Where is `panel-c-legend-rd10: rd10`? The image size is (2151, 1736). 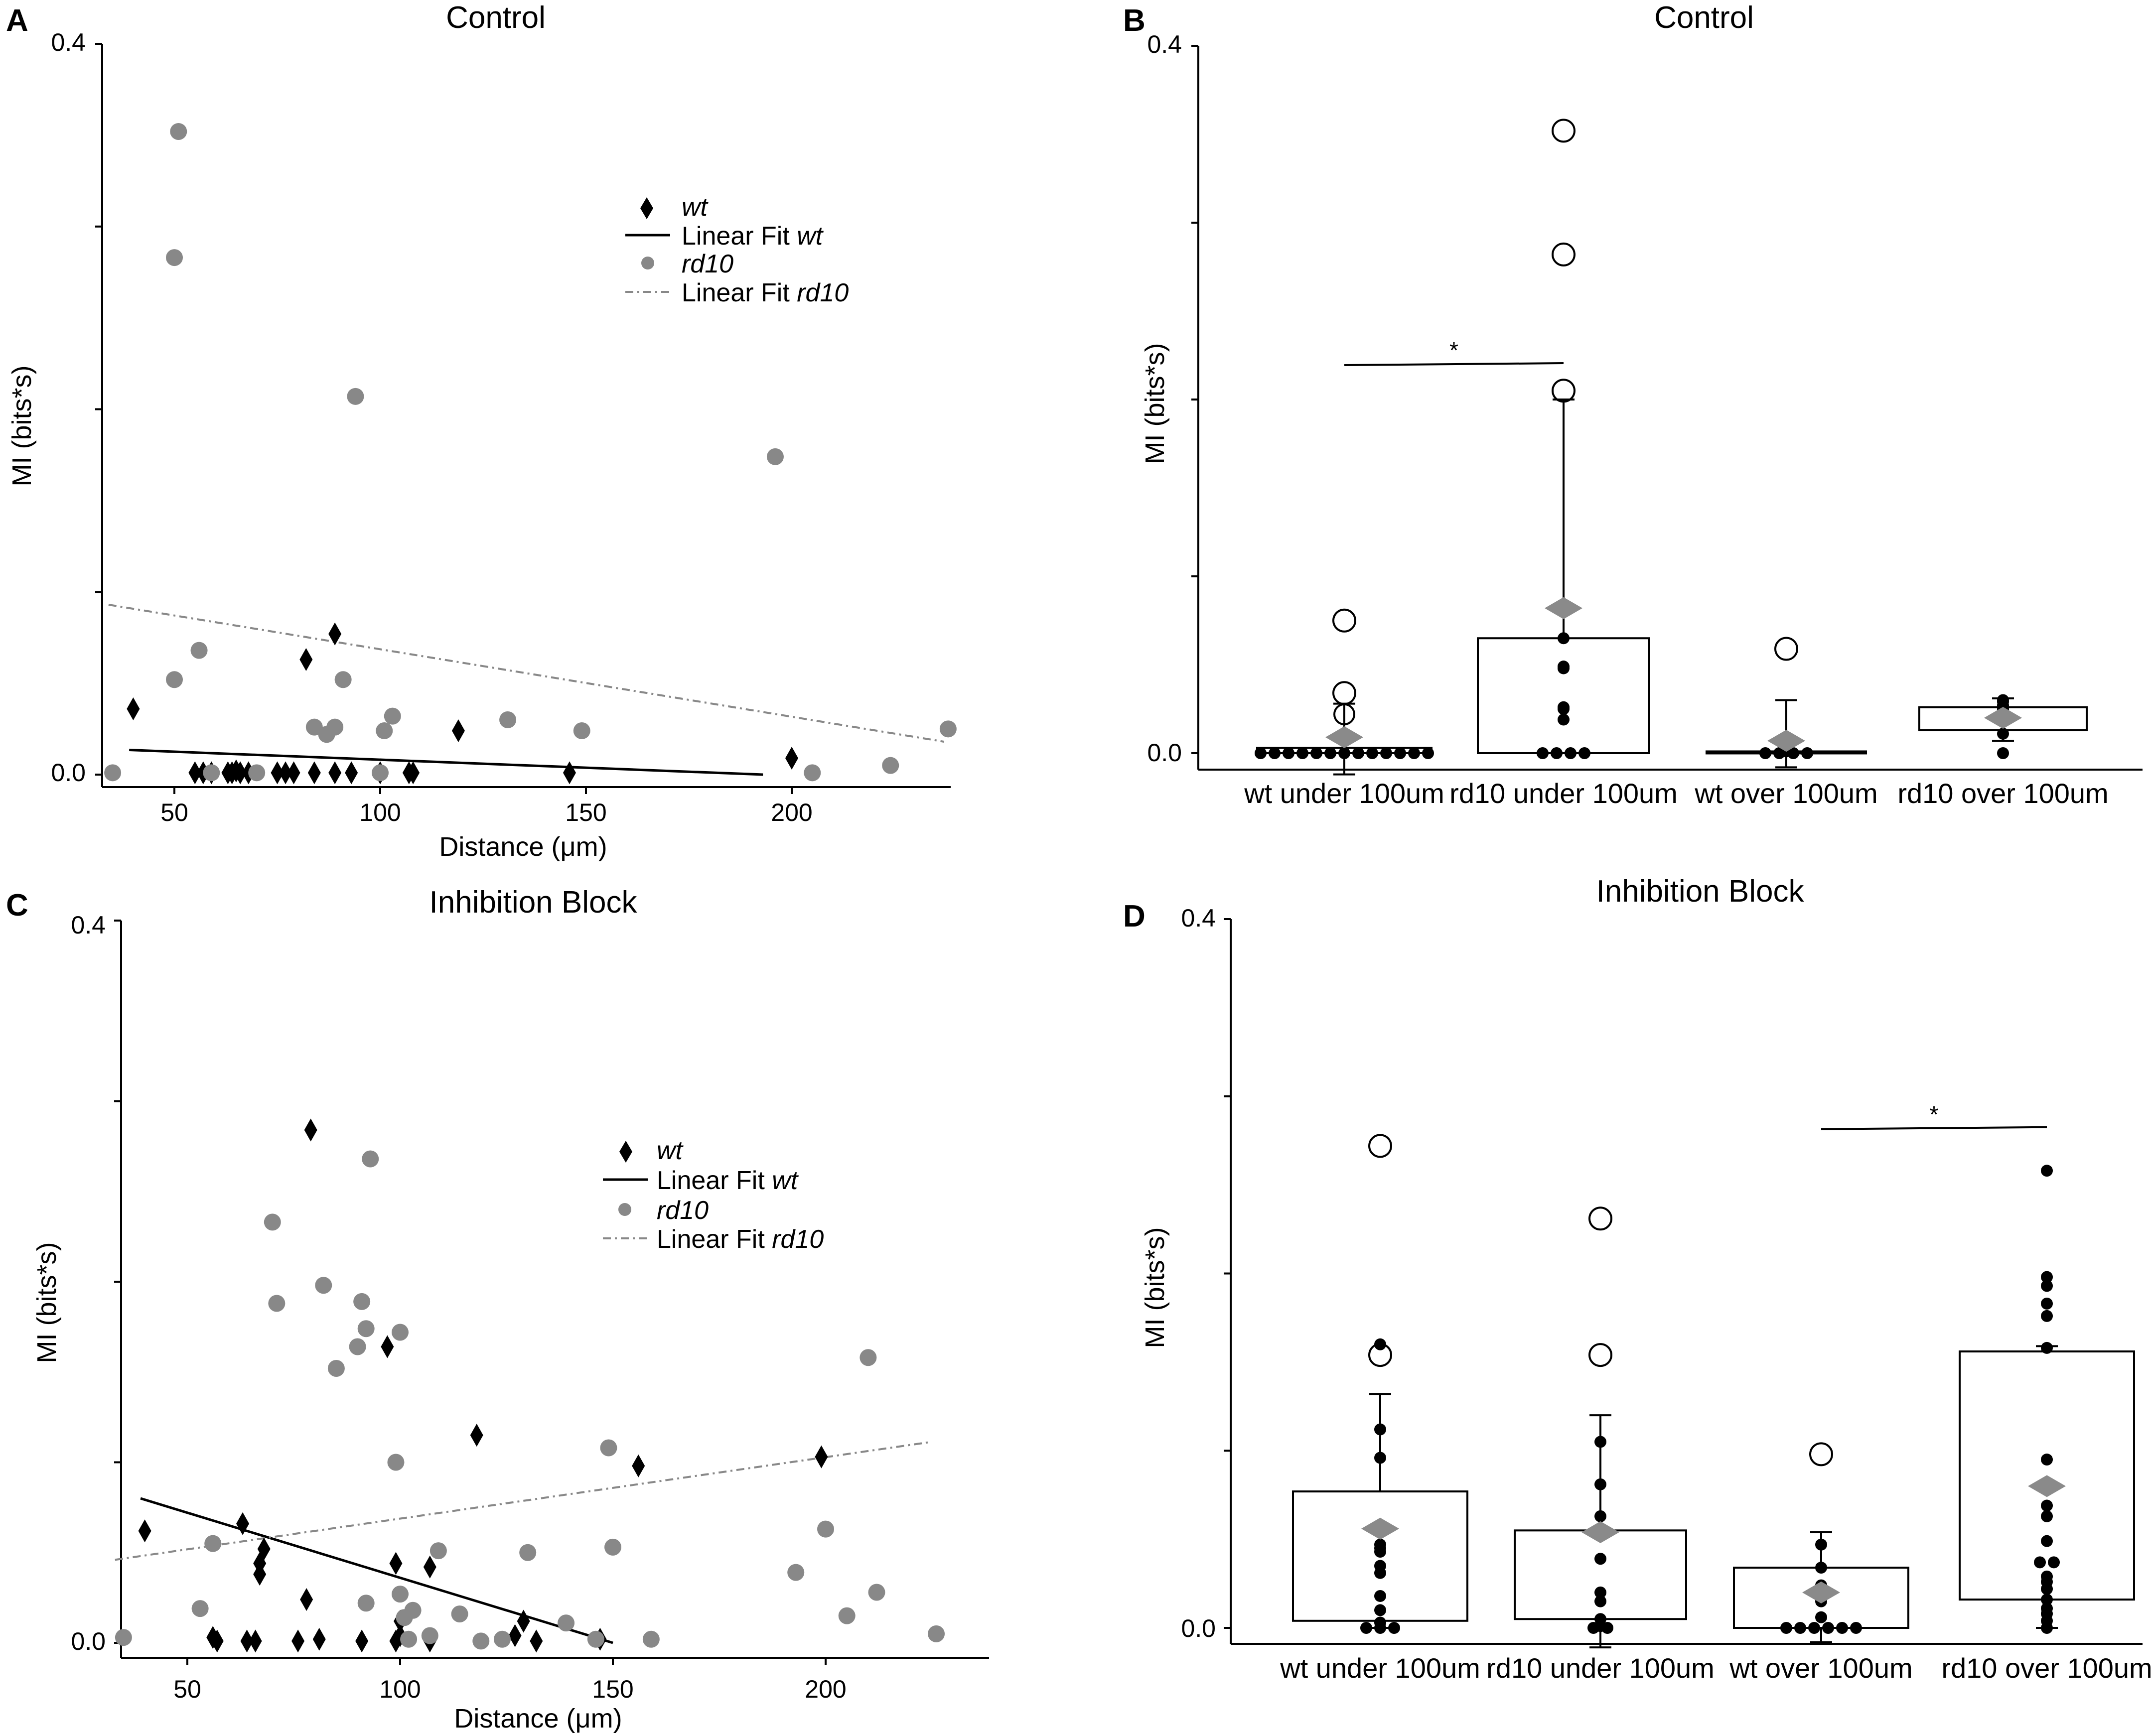 panel-c-legend-rd10: rd10 is located at coordinates (683, 1210).